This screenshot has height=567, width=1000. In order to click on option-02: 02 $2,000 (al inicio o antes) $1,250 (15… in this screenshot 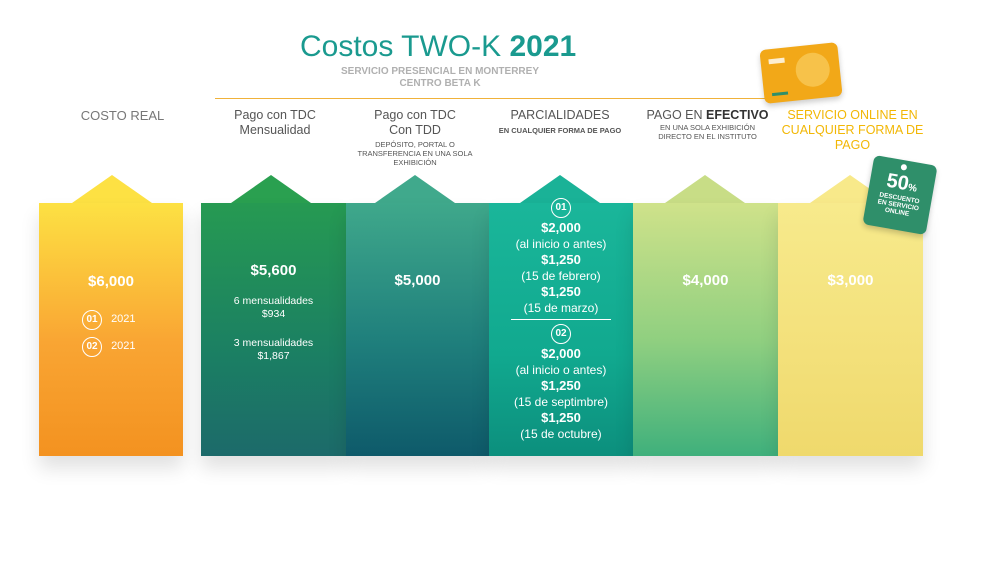, I will do `click(561, 382)`.